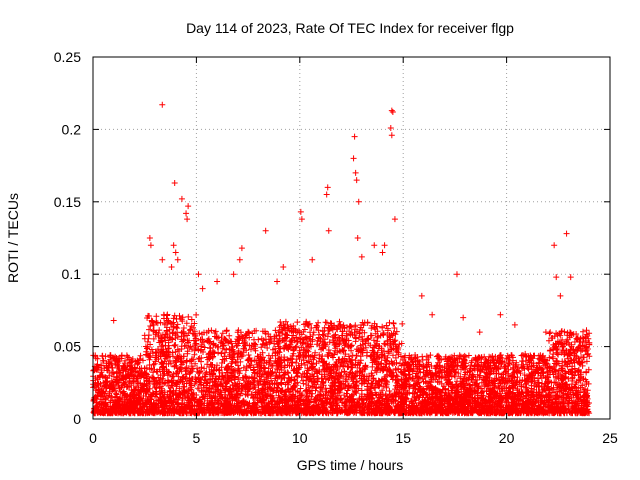 This screenshot has height=480, width=640. Describe the element at coordinates (67, 347) in the screenshot. I see `y-tick-label: 0.05` at that location.